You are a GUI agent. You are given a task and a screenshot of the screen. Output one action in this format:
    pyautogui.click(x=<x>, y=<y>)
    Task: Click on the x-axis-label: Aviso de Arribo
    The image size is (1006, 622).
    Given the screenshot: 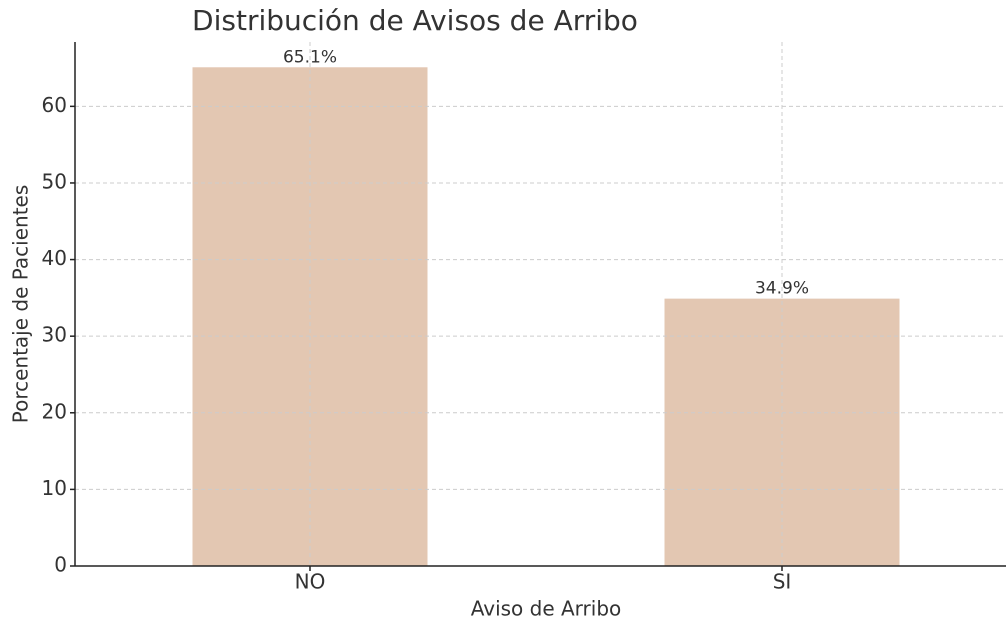 What is the action you would take?
    pyautogui.click(x=546, y=609)
    